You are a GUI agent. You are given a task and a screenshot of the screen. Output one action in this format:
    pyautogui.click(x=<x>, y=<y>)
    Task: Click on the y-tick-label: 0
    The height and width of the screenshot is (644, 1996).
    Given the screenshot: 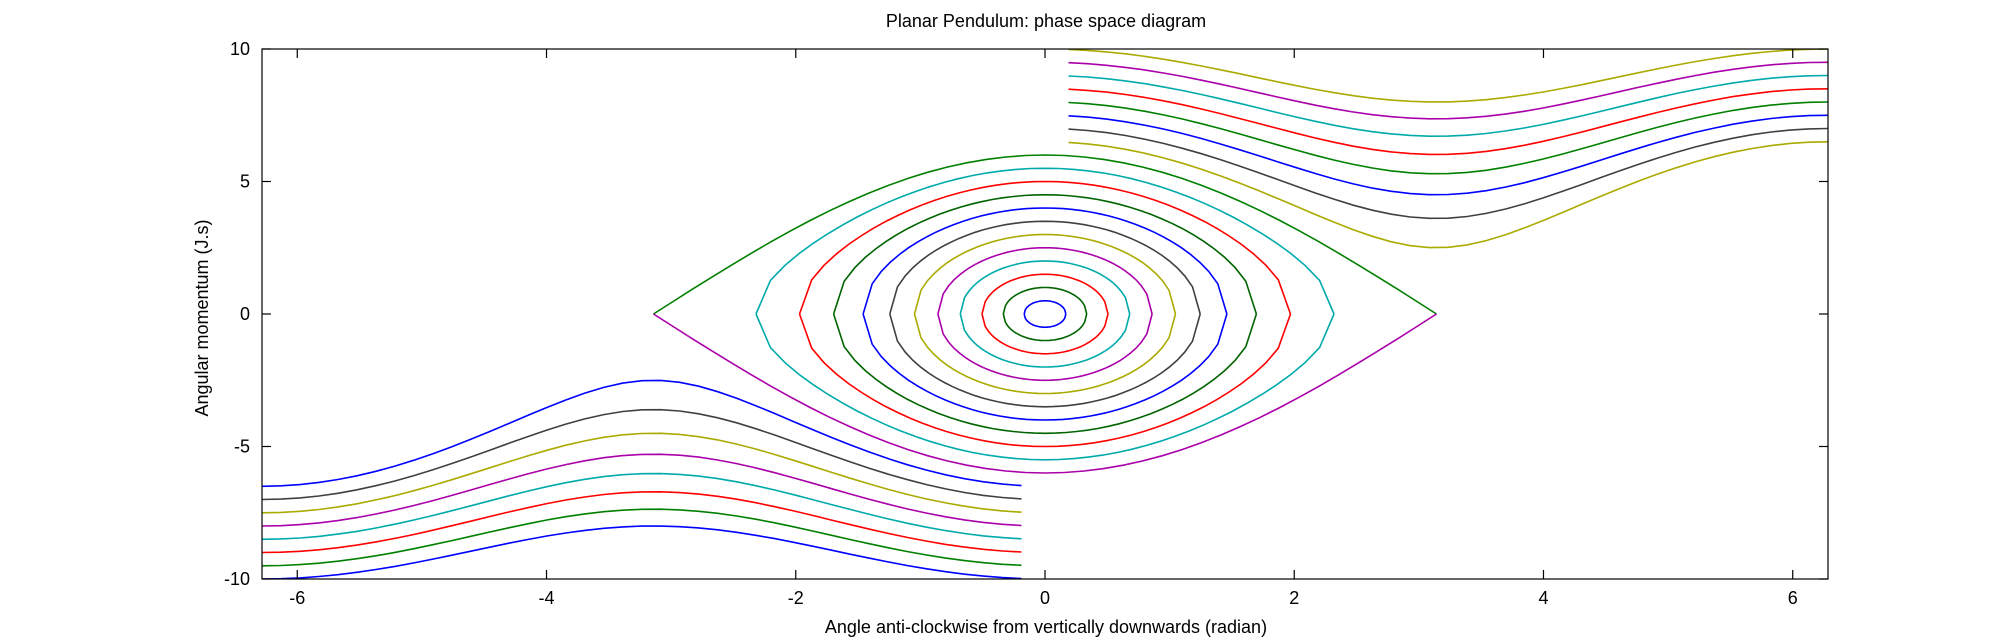 What is the action you would take?
    pyautogui.click(x=245, y=314)
    